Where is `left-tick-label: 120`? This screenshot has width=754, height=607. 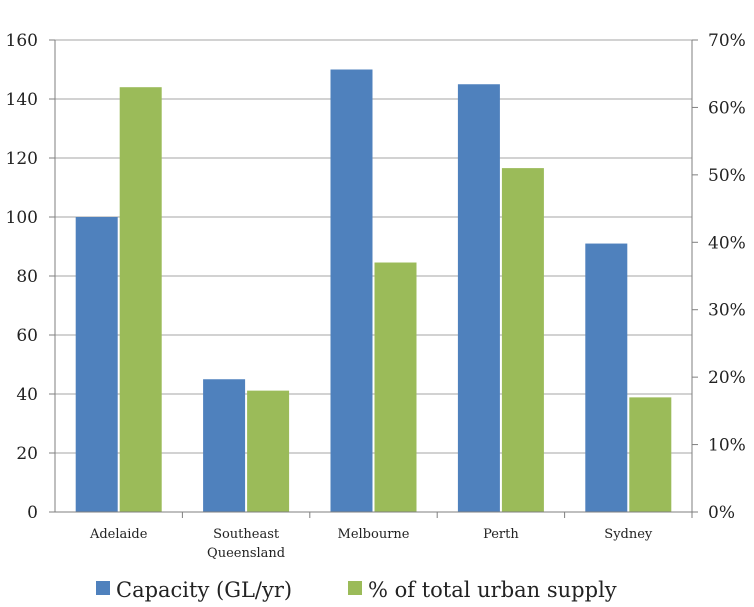
left-tick-label: 120 is located at coordinates (22, 159).